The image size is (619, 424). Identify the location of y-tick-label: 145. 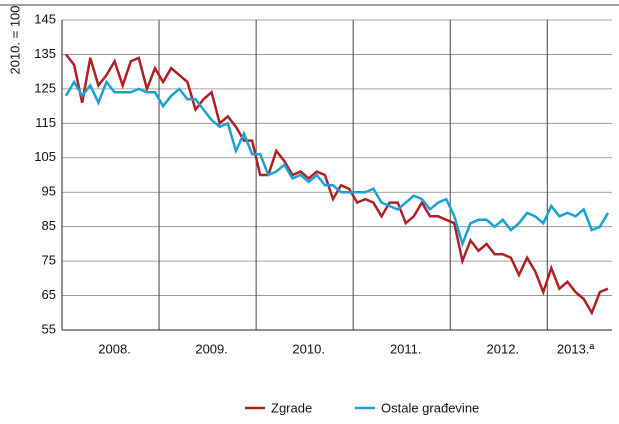
(45, 18).